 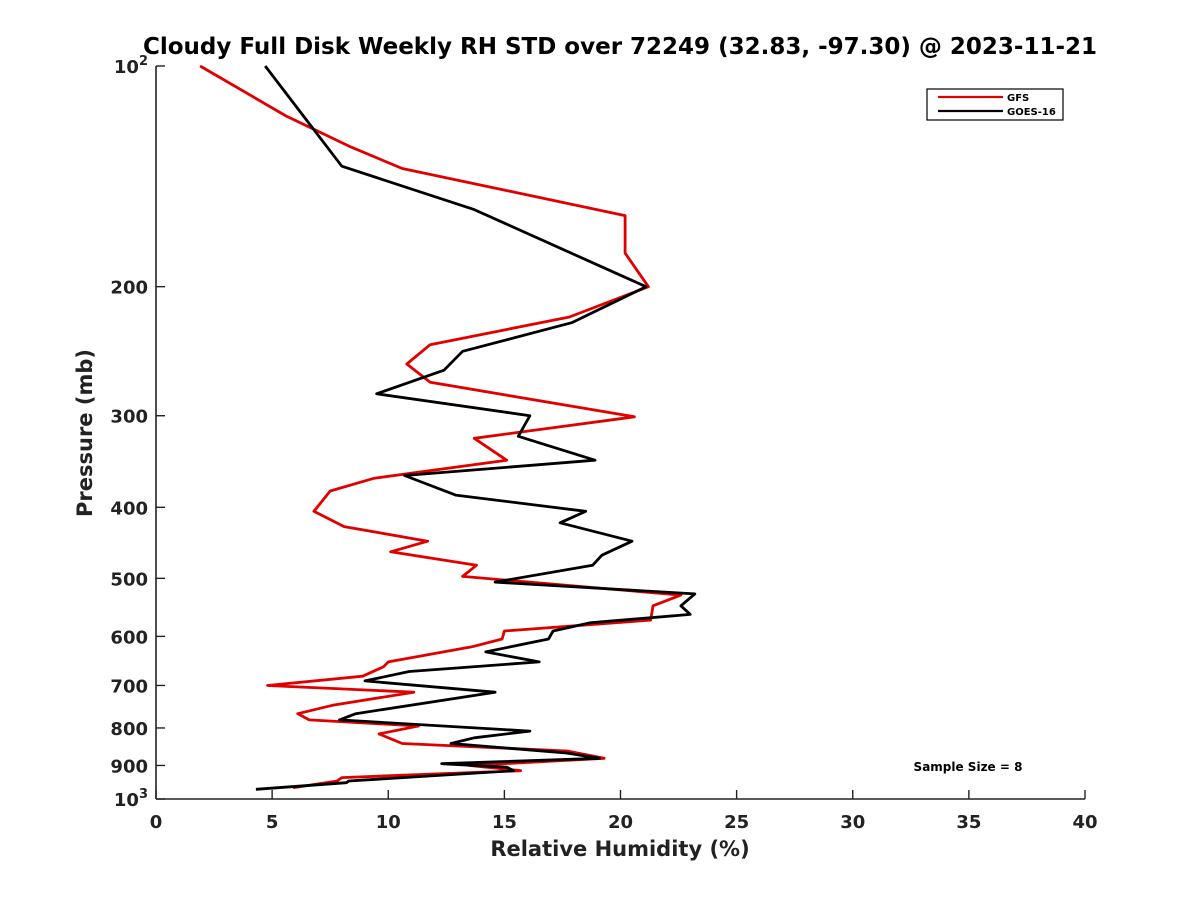 What do you see at coordinates (272, 822) in the screenshot?
I see `x-tick-label: 5` at bounding box center [272, 822].